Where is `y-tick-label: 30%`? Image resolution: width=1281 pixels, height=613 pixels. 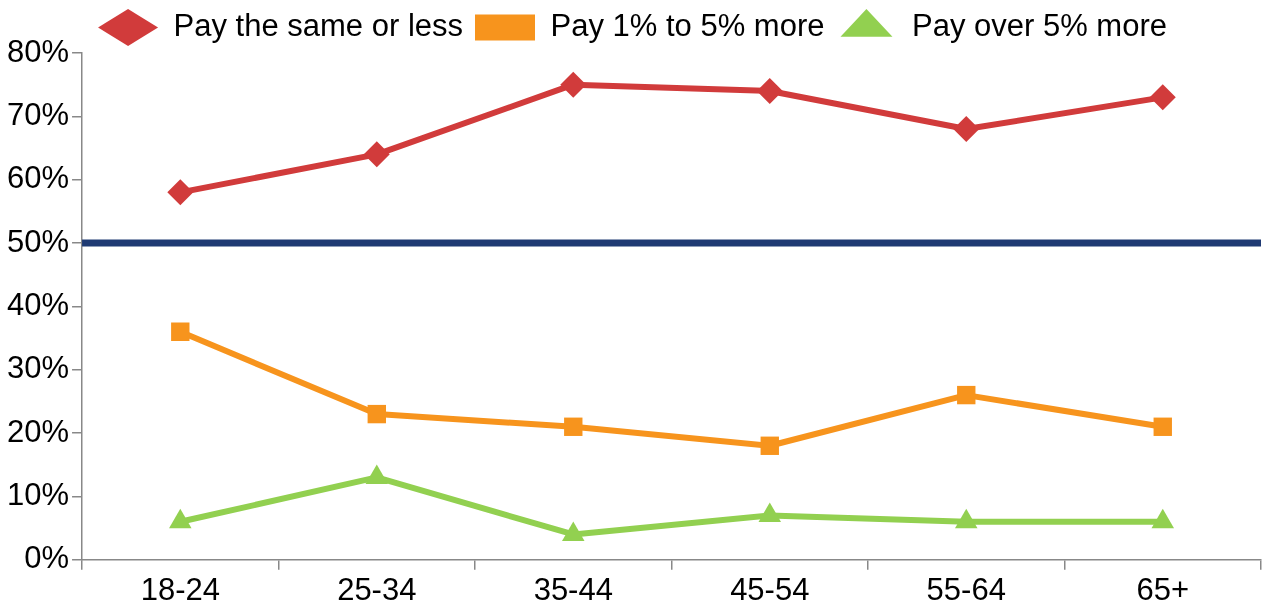 y-tick-label: 30% is located at coordinates (38, 368).